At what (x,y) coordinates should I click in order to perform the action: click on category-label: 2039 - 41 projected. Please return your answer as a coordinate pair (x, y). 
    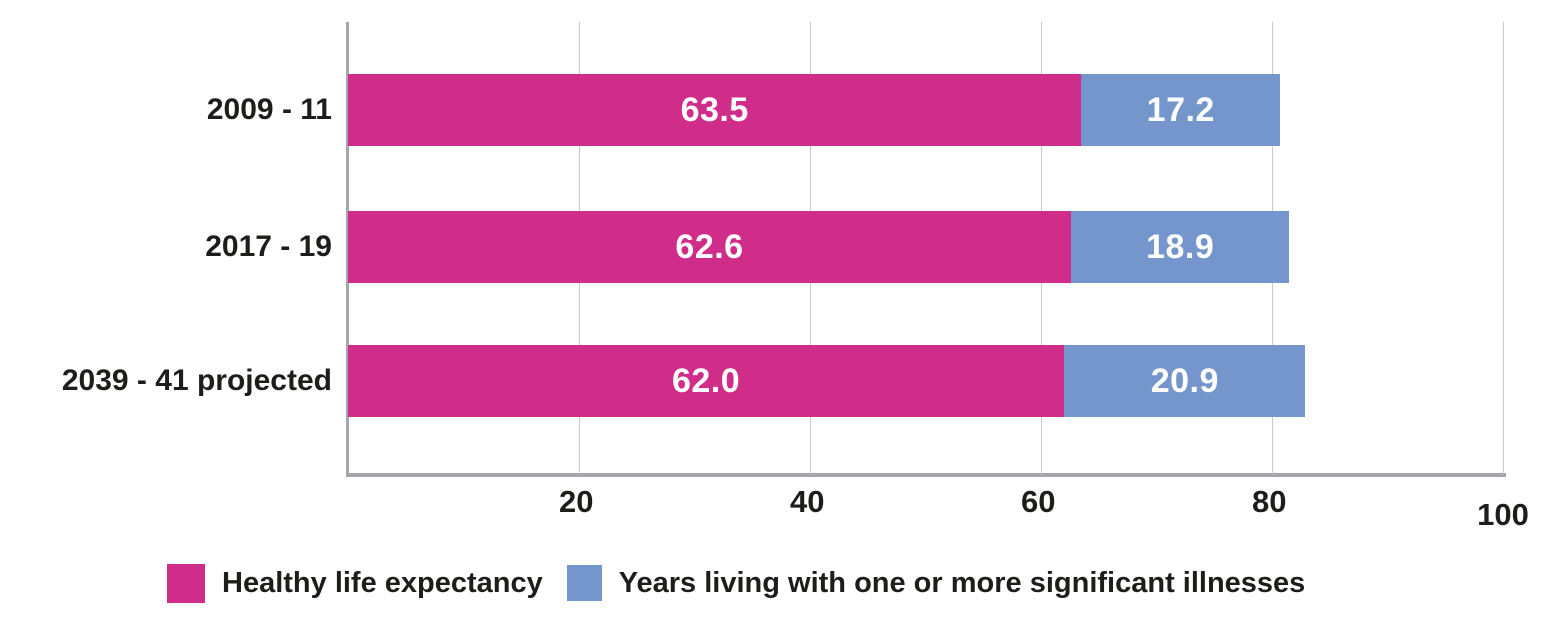
    Looking at the image, I should click on (196, 380).